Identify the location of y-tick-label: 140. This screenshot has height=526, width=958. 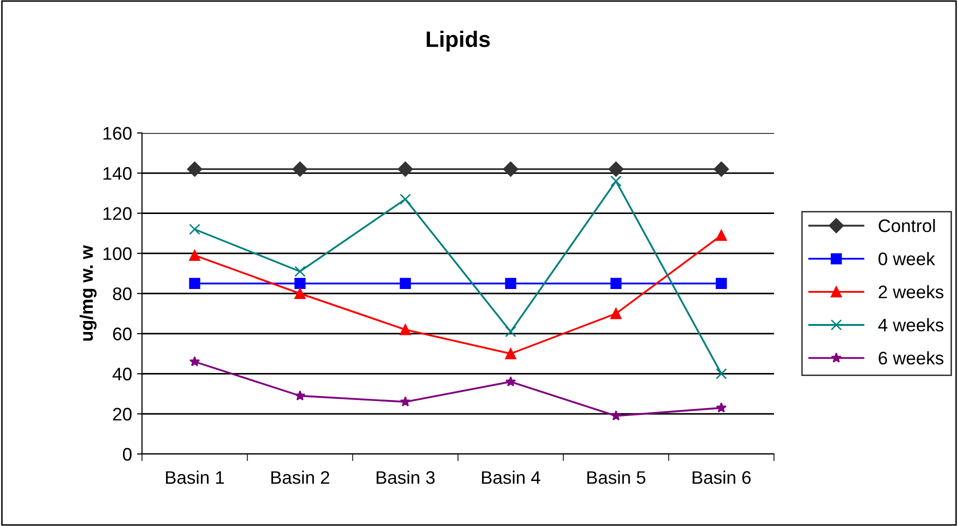
(118, 173).